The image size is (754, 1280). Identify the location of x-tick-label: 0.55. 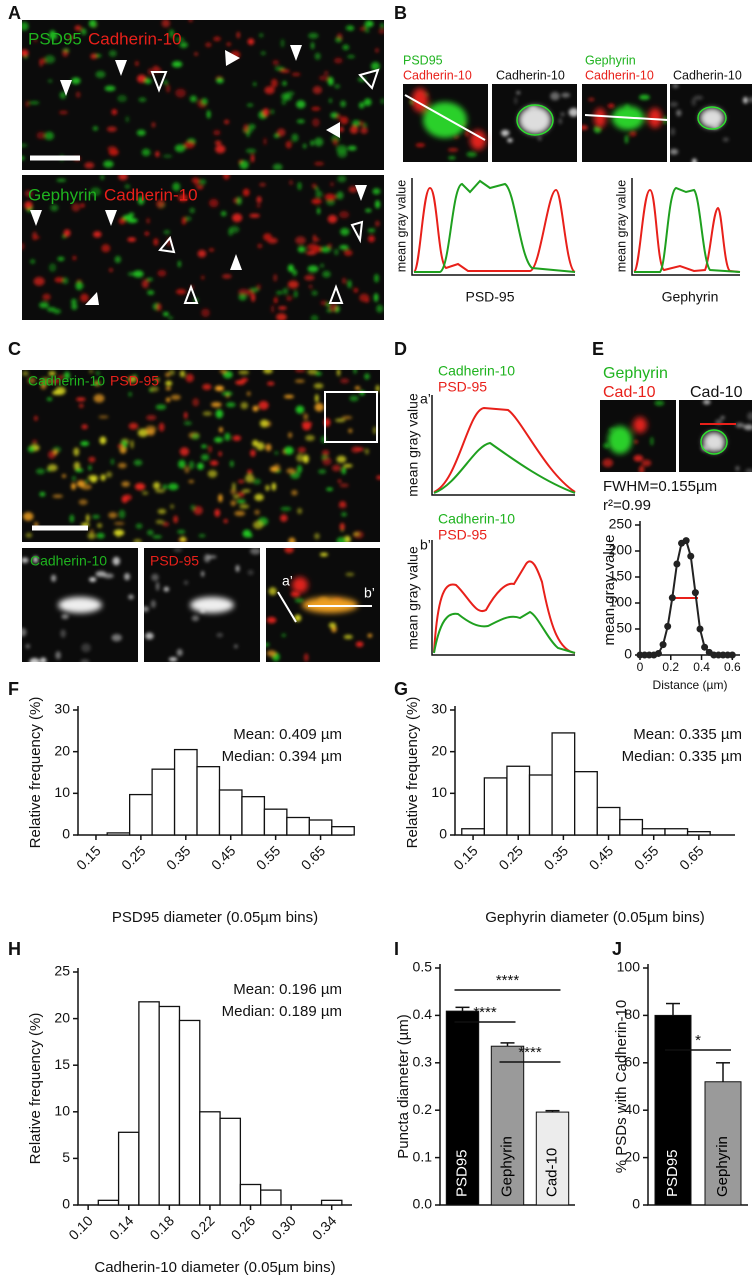
(268, 857).